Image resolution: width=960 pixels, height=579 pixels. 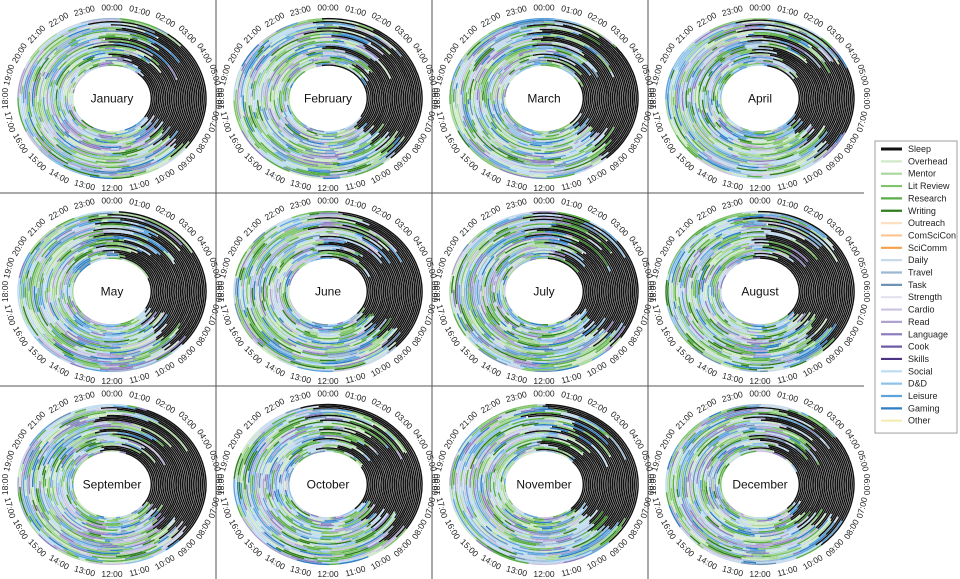 What do you see at coordinates (328, 8) in the screenshot?
I see `hour-tick-label: 00:00` at bounding box center [328, 8].